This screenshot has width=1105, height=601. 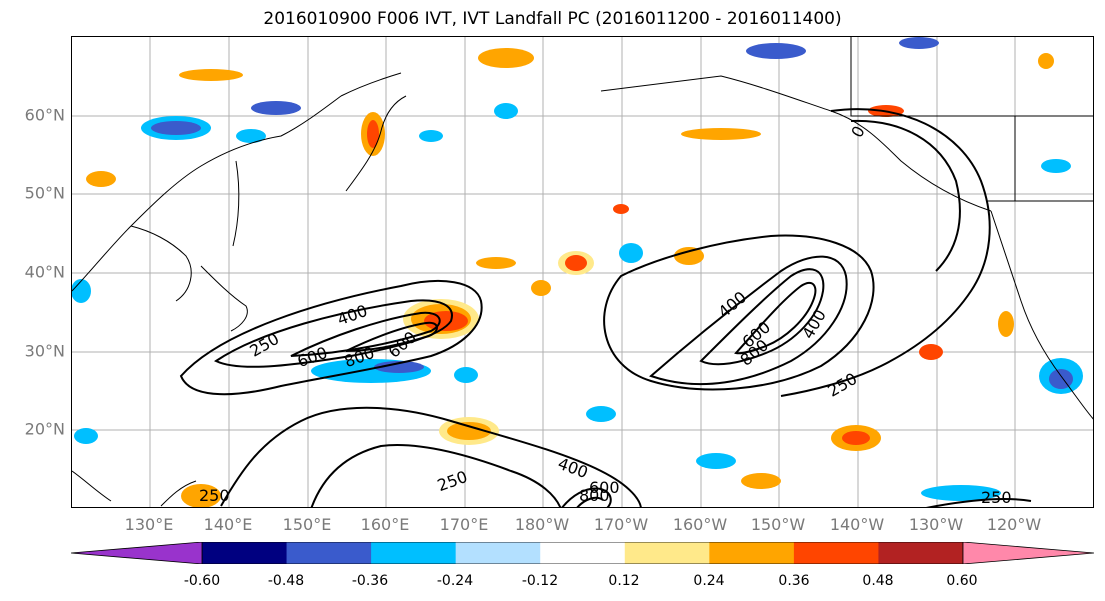 What do you see at coordinates (370, 581) in the screenshot?
I see `colorbar-tick-label: -0.36` at bounding box center [370, 581].